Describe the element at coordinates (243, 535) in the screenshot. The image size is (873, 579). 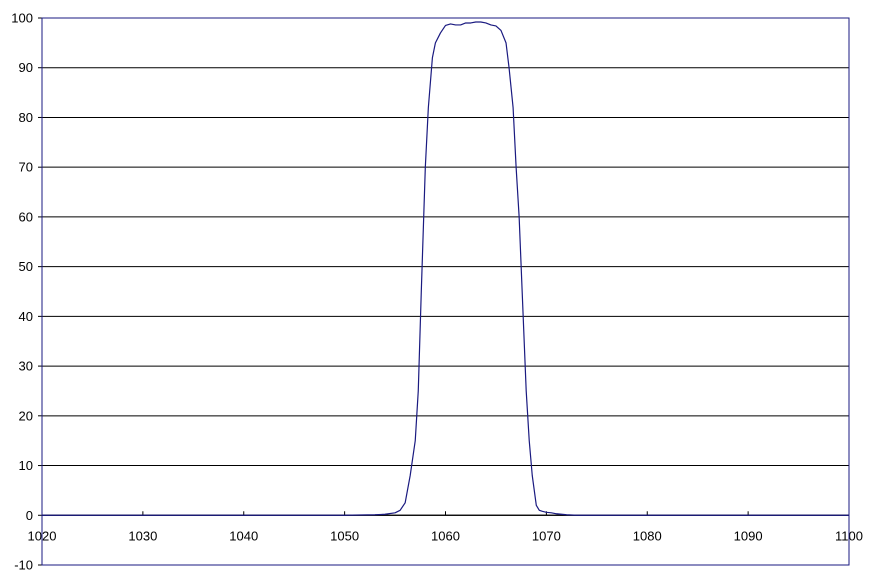
I see `x-tick-label: 1040` at that location.